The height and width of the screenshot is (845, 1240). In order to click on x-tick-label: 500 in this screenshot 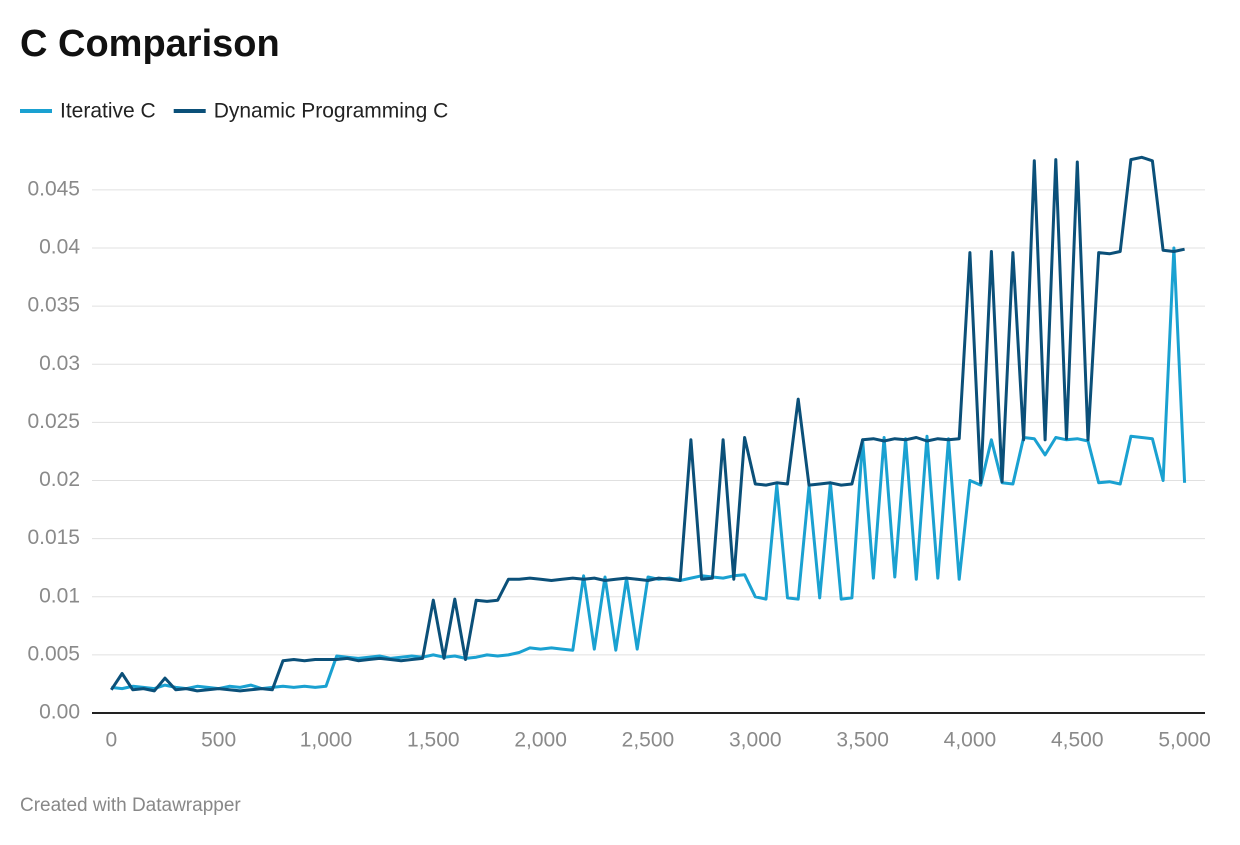, I will do `click(218, 740)`.